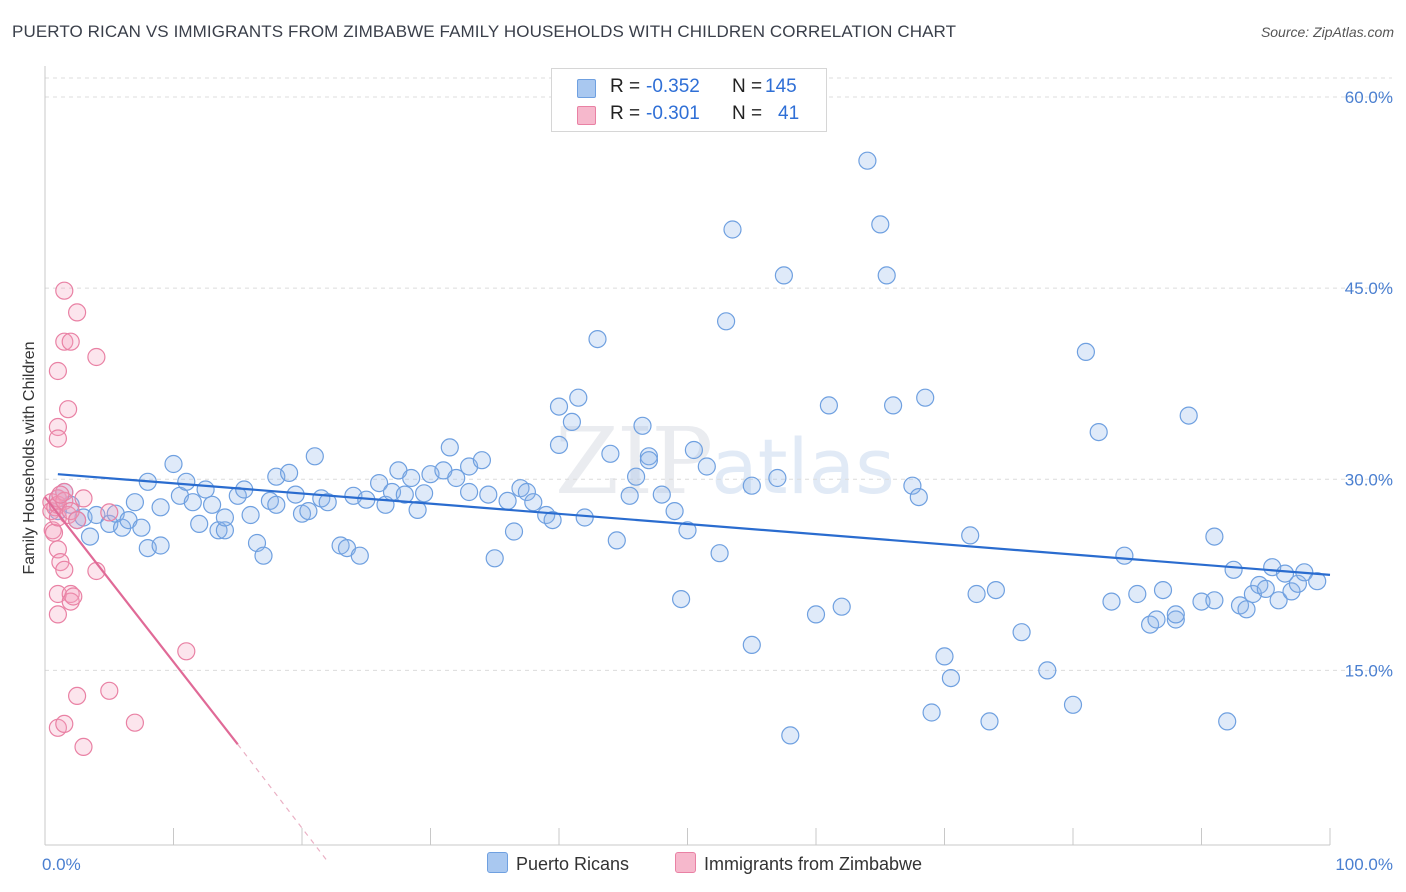 The height and width of the screenshot is (892, 1406). What do you see at coordinates (789, 113) in the screenshot?
I see `legend-n-value: 41` at bounding box center [789, 113].